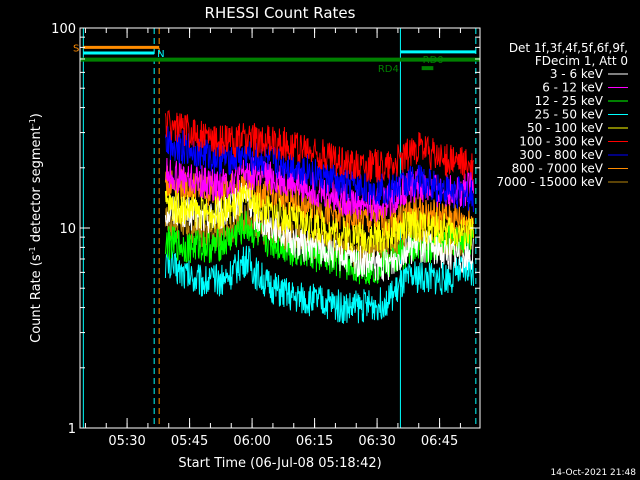  What do you see at coordinates (279, 463) in the screenshot?
I see `x-axis-label: Start Time (06-Jul-08 05:18:42)` at bounding box center [279, 463].